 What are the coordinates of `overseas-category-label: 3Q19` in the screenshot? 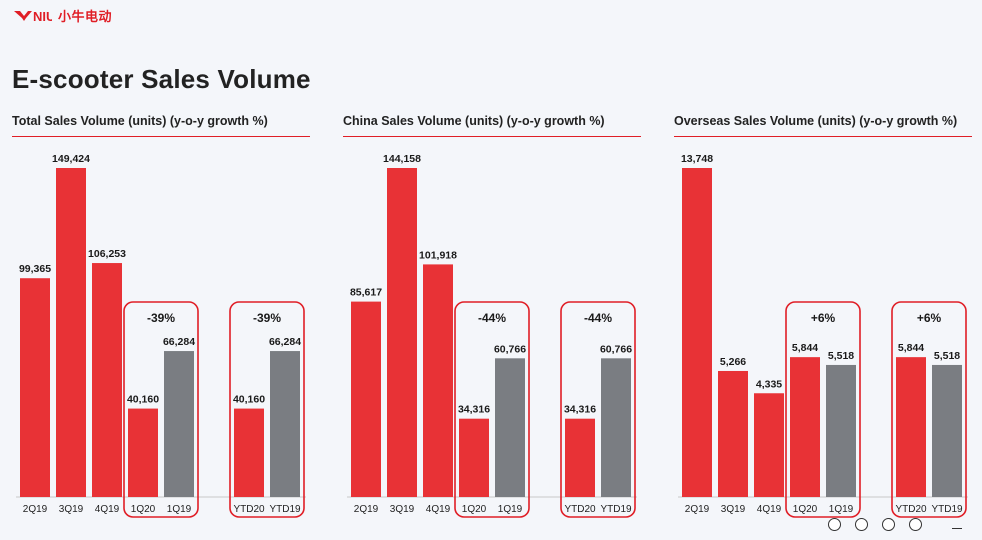 It's located at (733, 509).